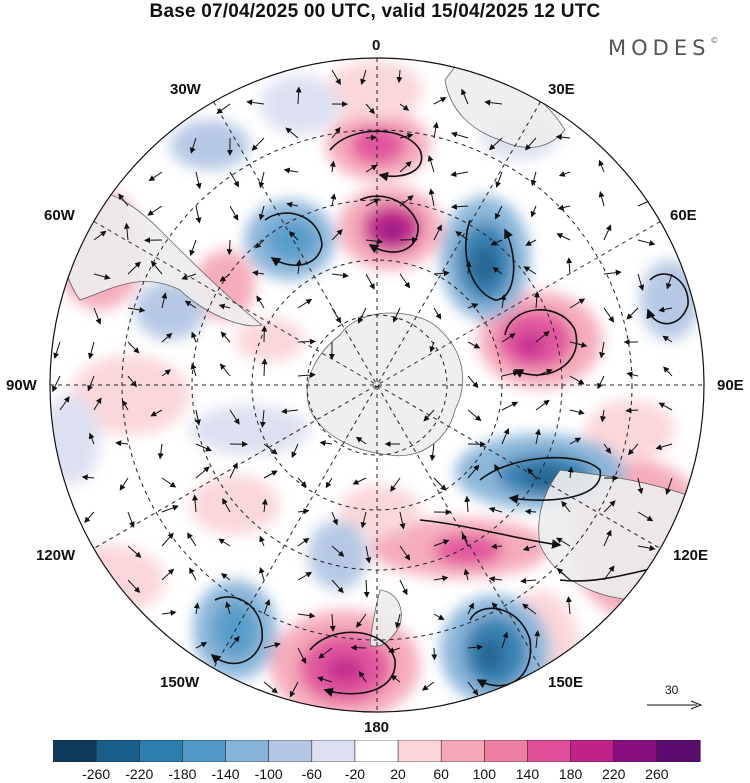 The image size is (750, 783). Describe the element at coordinates (484, 774) in the screenshot. I see `colorbar-tick-label: 100` at that location.